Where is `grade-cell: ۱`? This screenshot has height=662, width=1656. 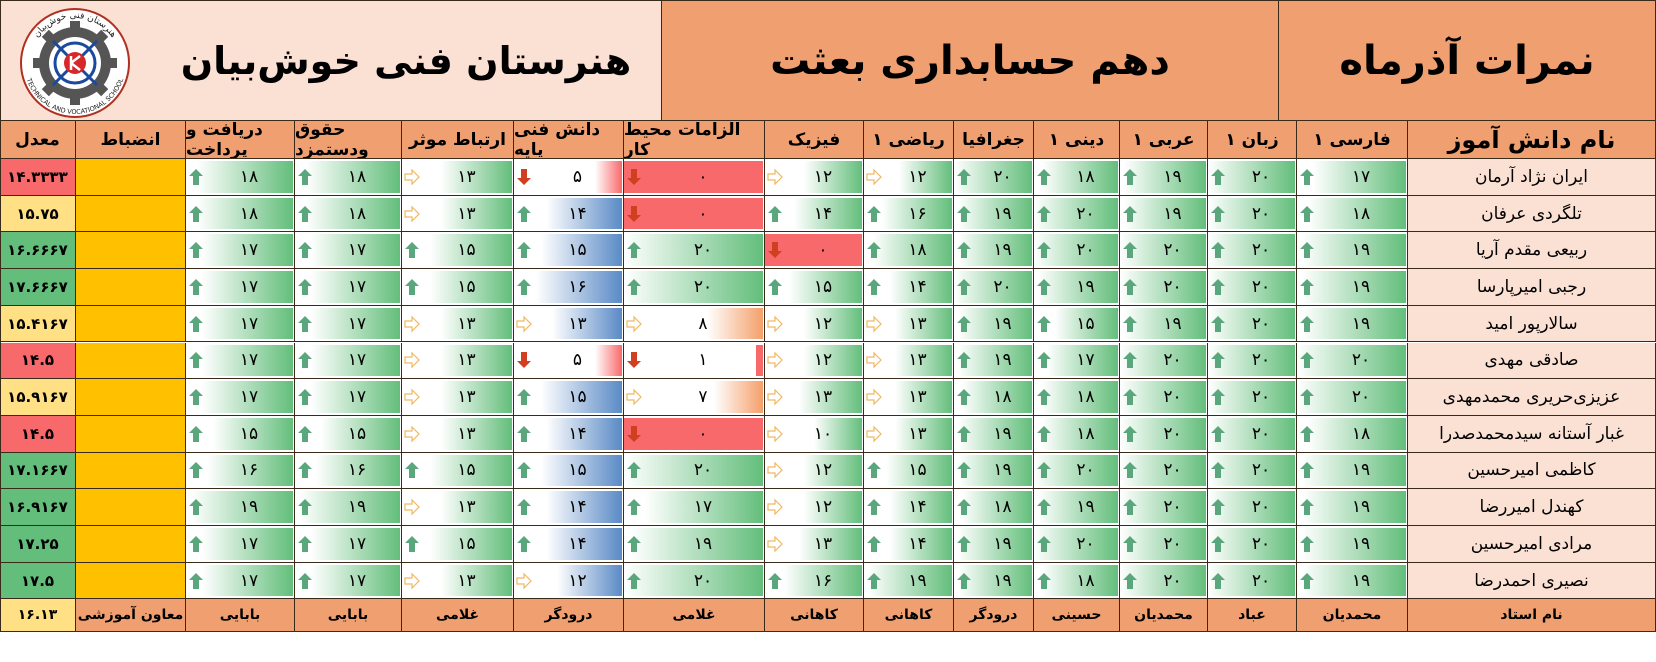 grade-cell: ۱ is located at coordinates (694, 361).